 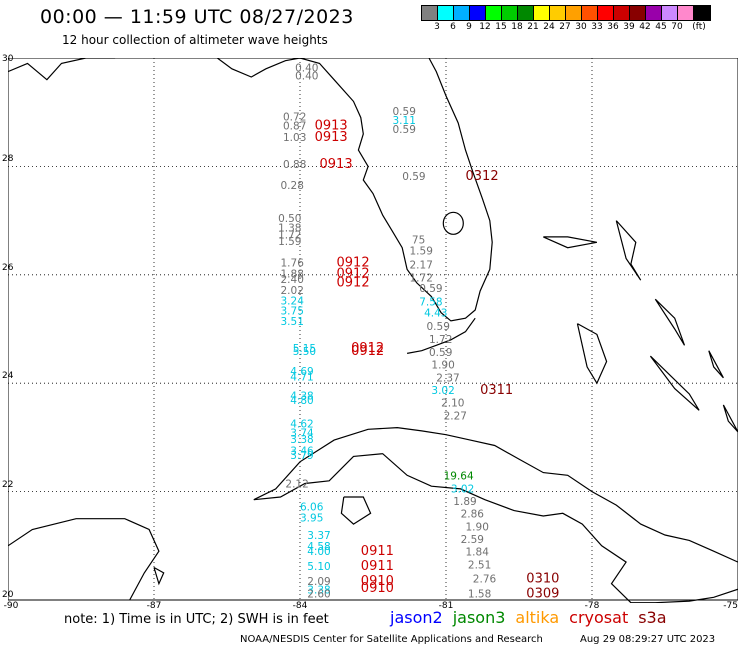 What do you see at coordinates (292, 291) in the screenshot?
I see `wave-height-label: 2.02` at bounding box center [292, 291].